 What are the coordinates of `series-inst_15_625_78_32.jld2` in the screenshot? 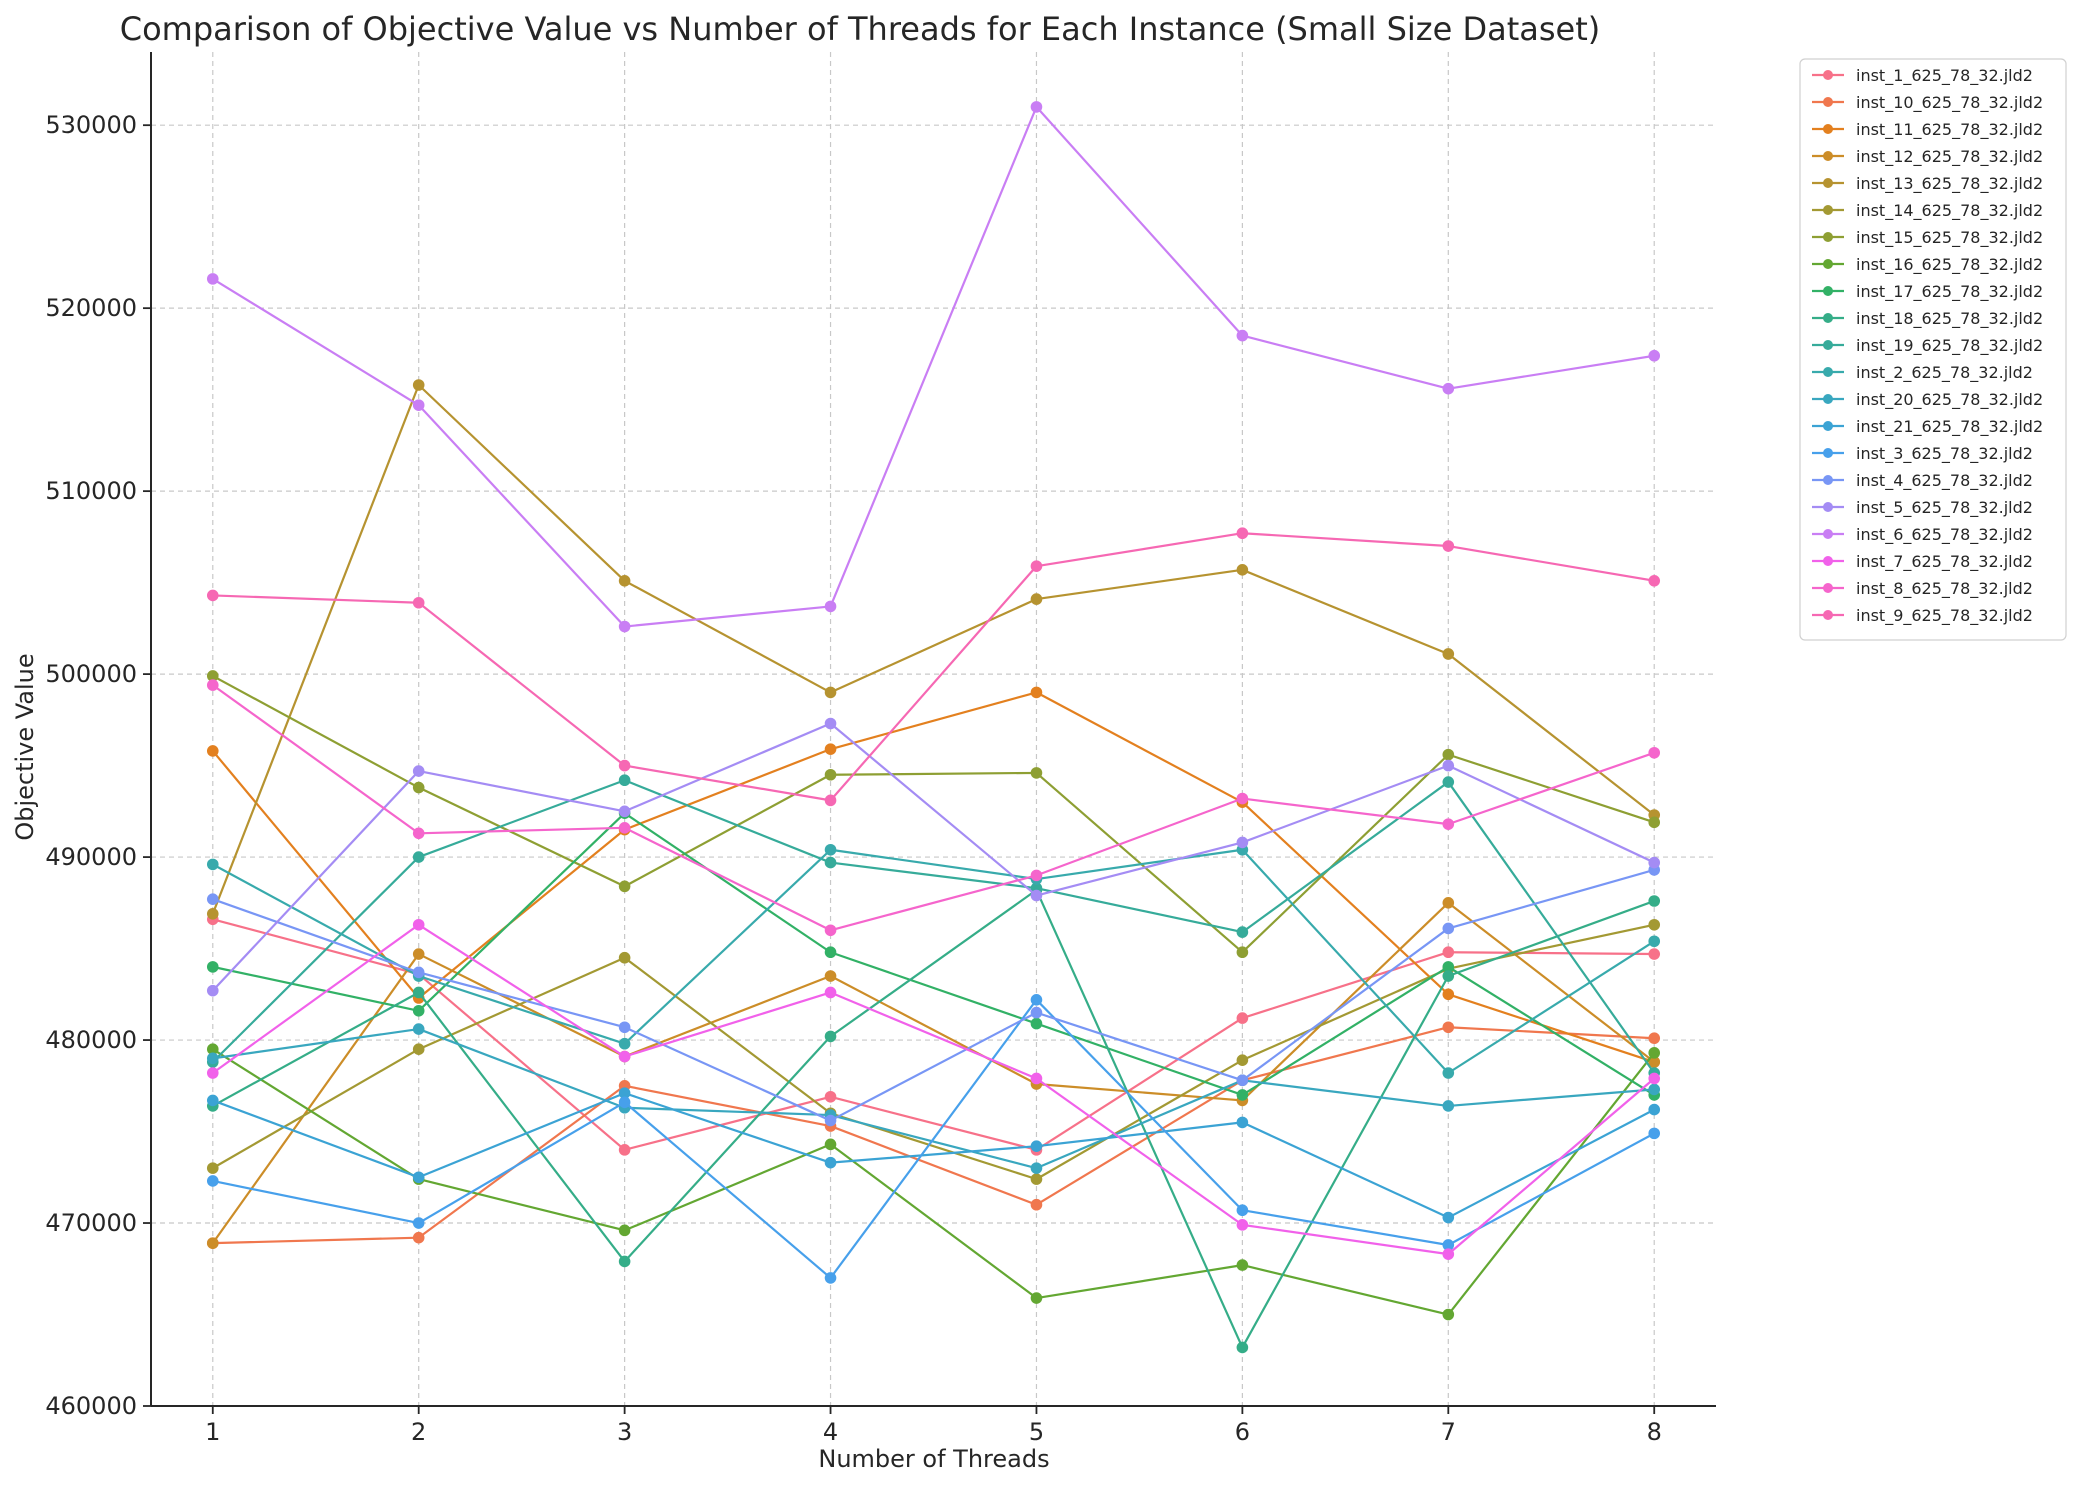 It's located at (933, 814).